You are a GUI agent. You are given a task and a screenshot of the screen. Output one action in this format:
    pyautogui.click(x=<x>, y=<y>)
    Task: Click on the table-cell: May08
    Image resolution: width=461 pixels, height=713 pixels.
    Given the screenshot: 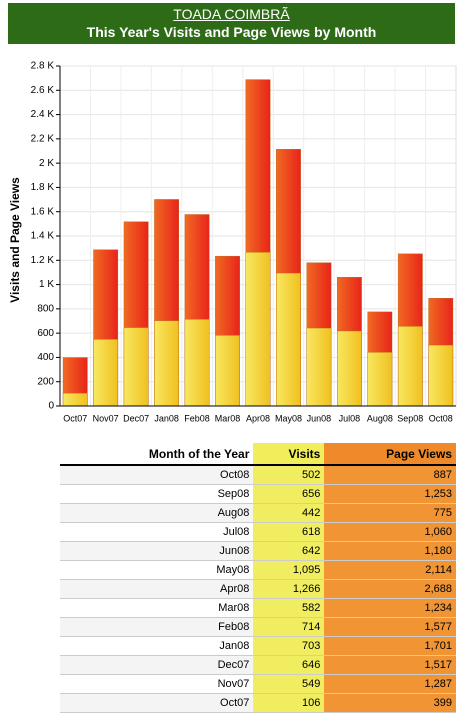 What is the action you would take?
    pyautogui.click(x=157, y=570)
    